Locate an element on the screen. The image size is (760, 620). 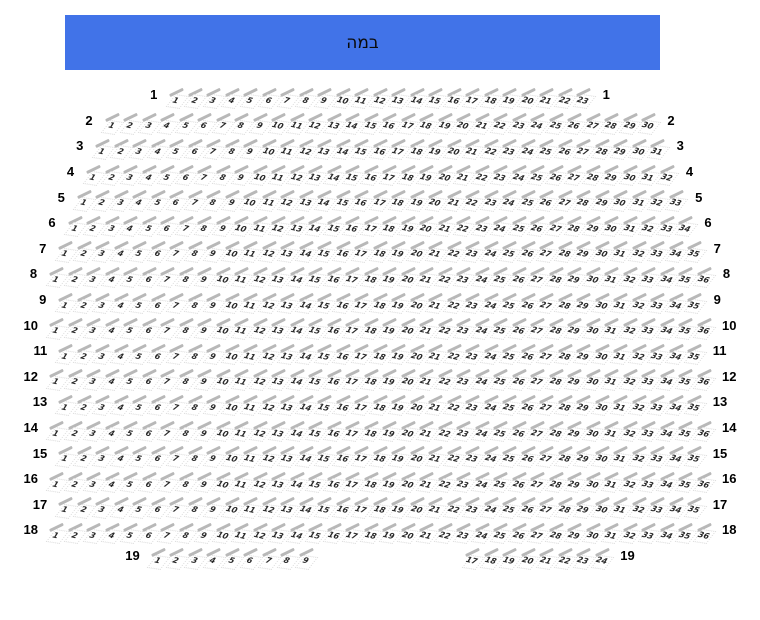
seat: 13 is located at coordinates (316, 175).